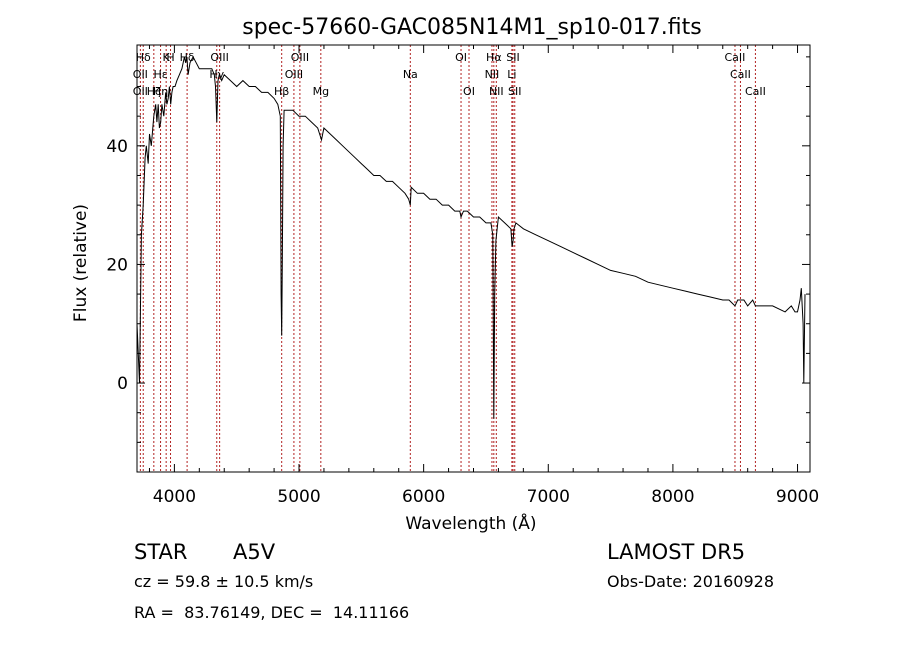 The height and width of the screenshot is (649, 900). I want to click on y-tick-label-2: 40, so click(117, 147).